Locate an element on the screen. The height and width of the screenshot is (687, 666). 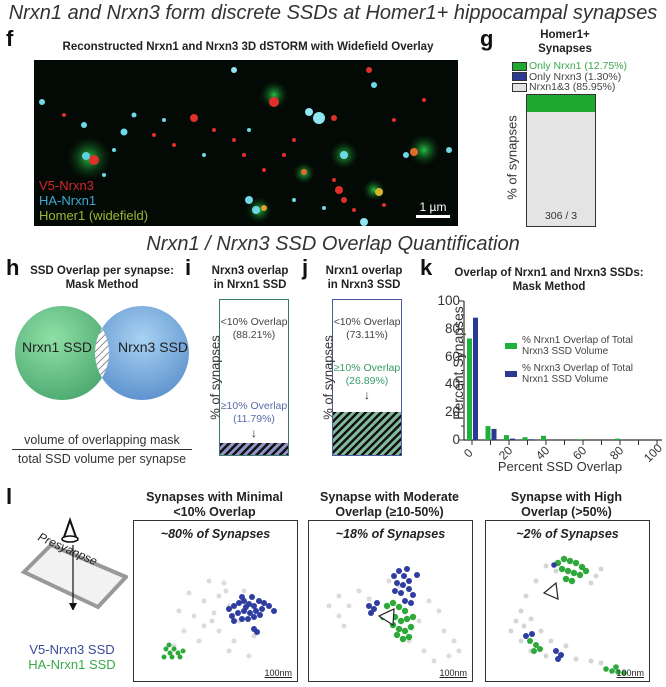
panel-j-high-label: ≥10% Overlap is located at coordinates (367, 368).